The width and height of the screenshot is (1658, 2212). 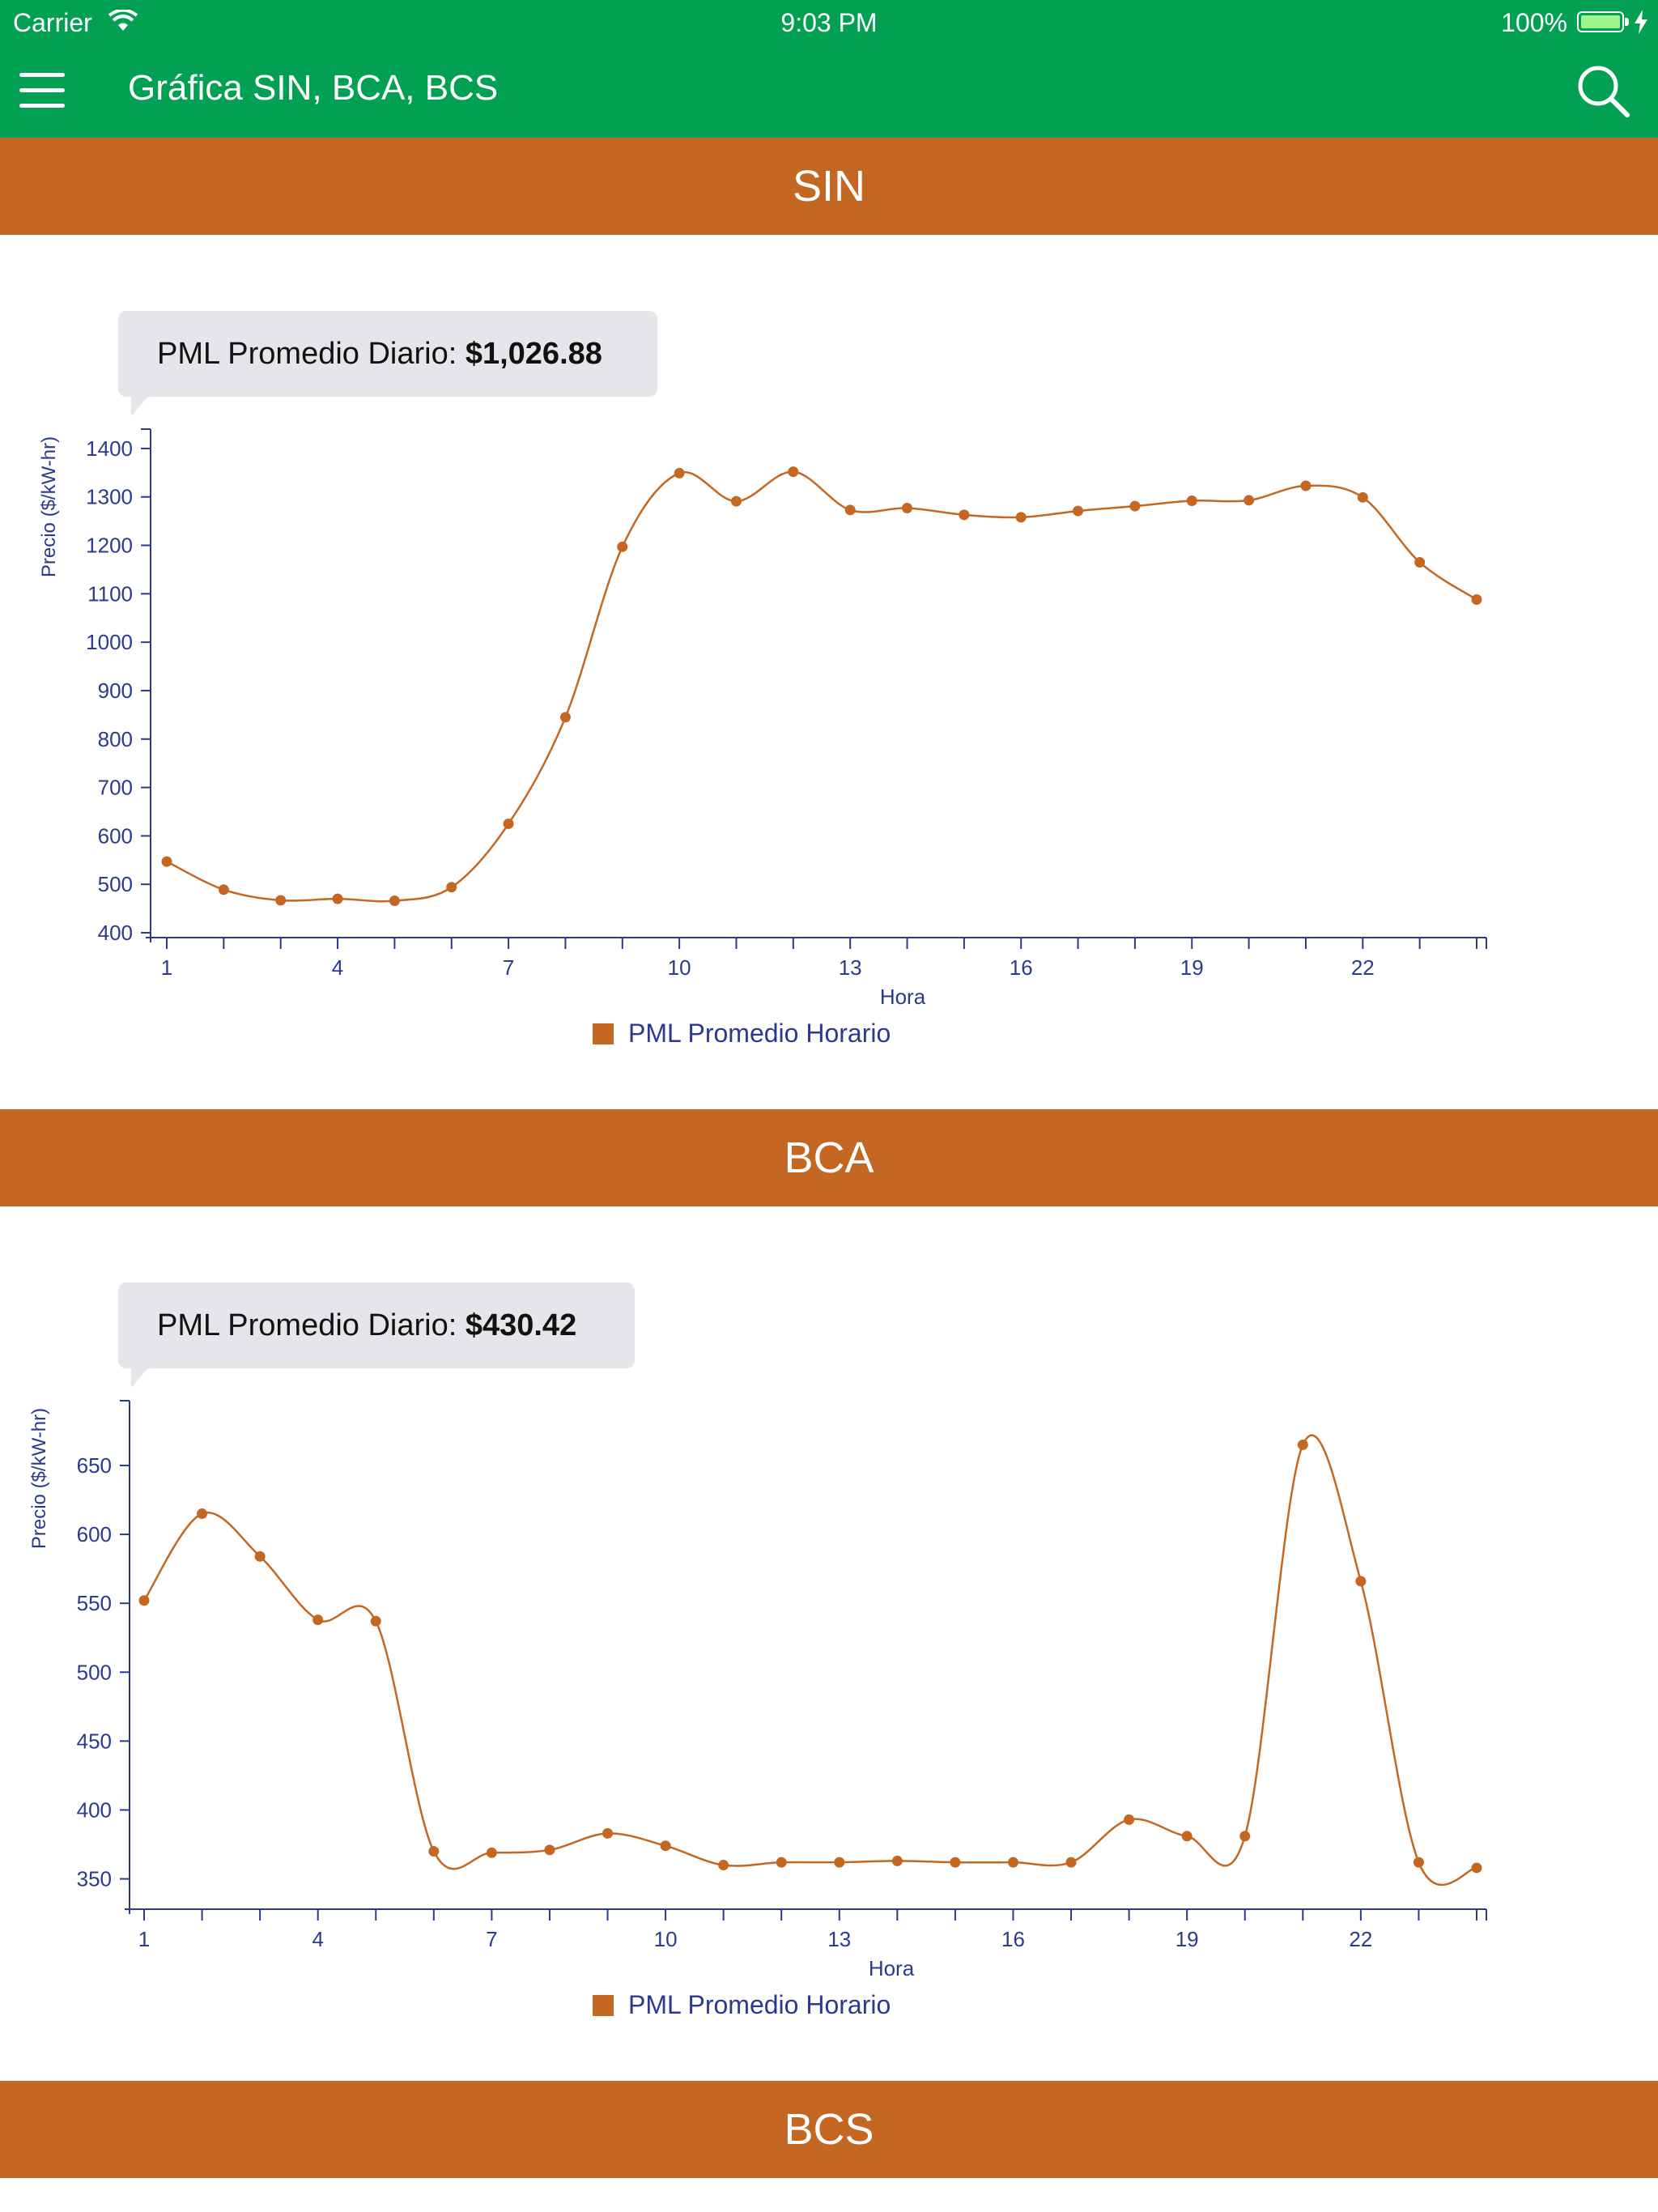 What do you see at coordinates (1627, 22) in the screenshot?
I see `battery-tip` at bounding box center [1627, 22].